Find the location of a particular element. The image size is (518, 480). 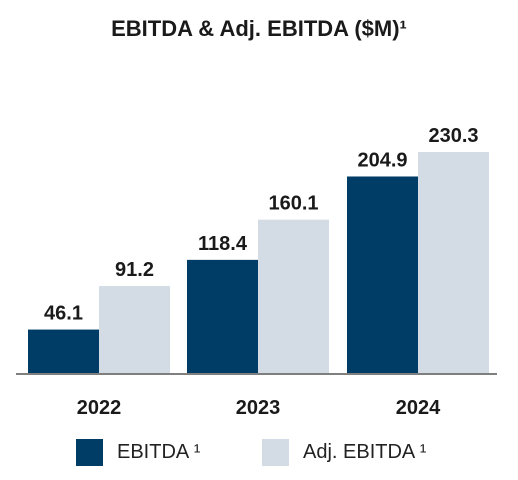

tick-labels: 2022 2023 2024 is located at coordinates (259, 408).